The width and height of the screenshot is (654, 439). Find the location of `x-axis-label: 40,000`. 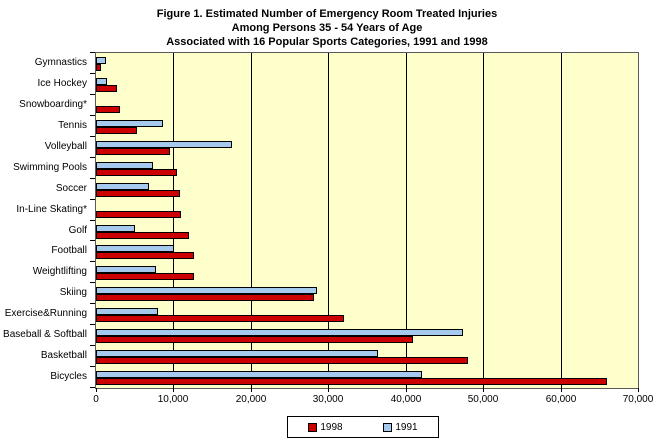

x-axis-label: 40,000 is located at coordinates (406, 399).